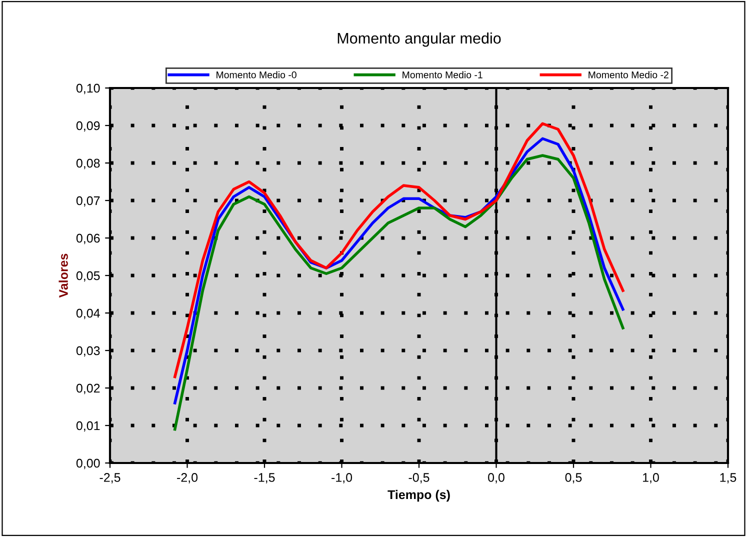 The image size is (747, 537). What do you see at coordinates (419, 478) in the screenshot?
I see `x-tick-label: -0,5` at bounding box center [419, 478].